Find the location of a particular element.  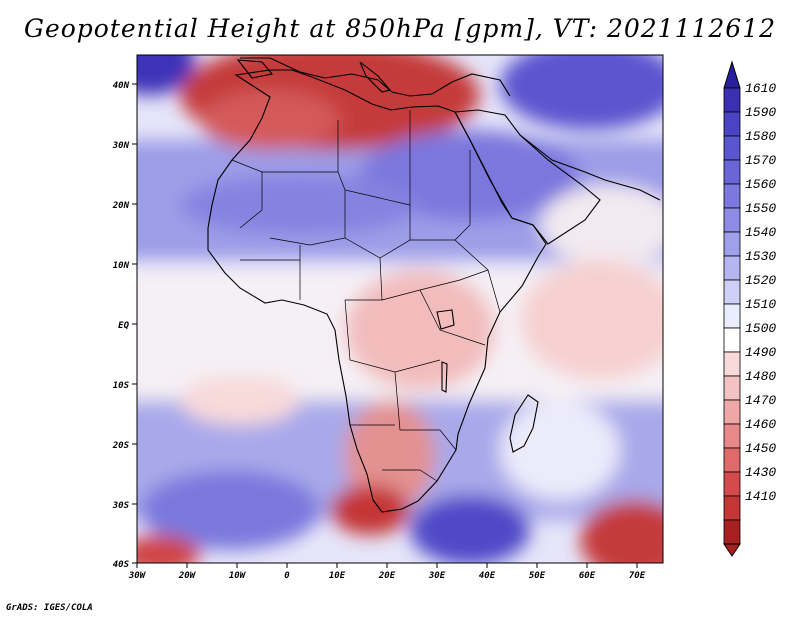

colorbar-top-arrow is located at coordinates (732, 74).